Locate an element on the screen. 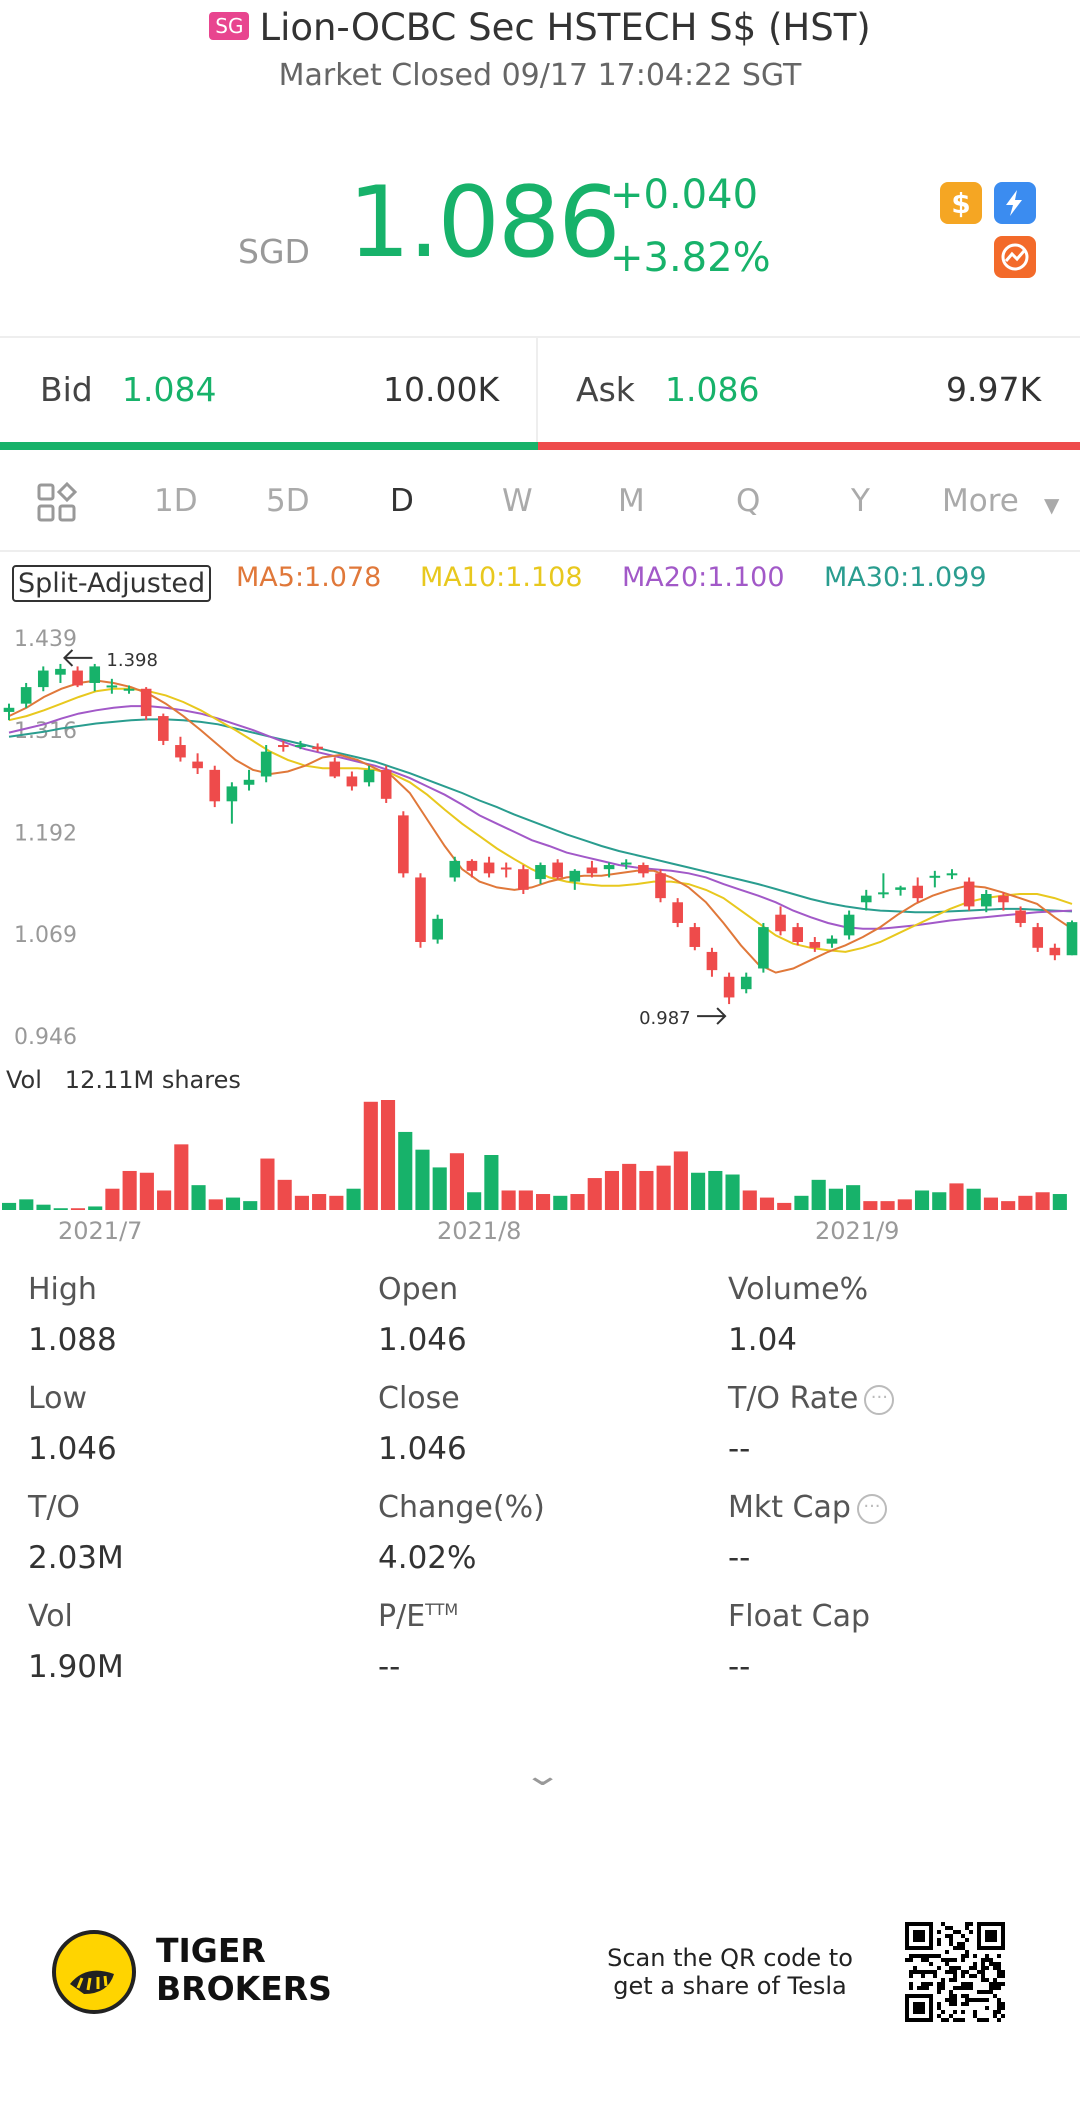 The width and height of the screenshot is (1080, 2126). stat-value: 1.90M is located at coordinates (76, 1667).